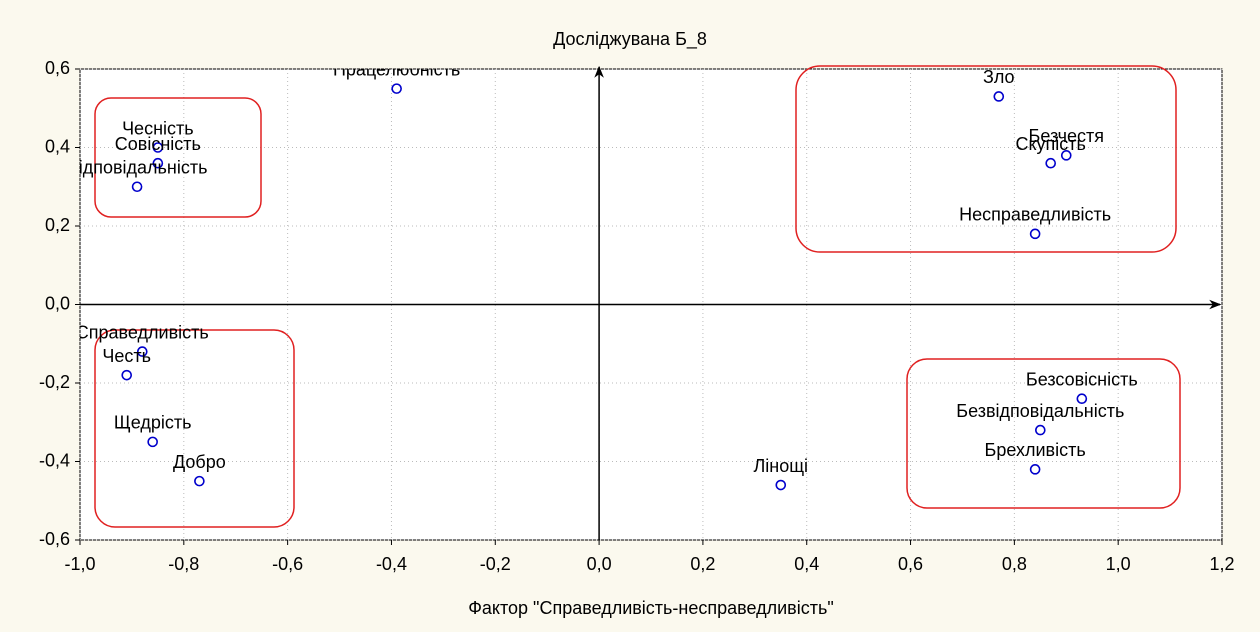  Describe the element at coordinates (126, 356) in the screenshot. I see `point-label: Честь` at that location.